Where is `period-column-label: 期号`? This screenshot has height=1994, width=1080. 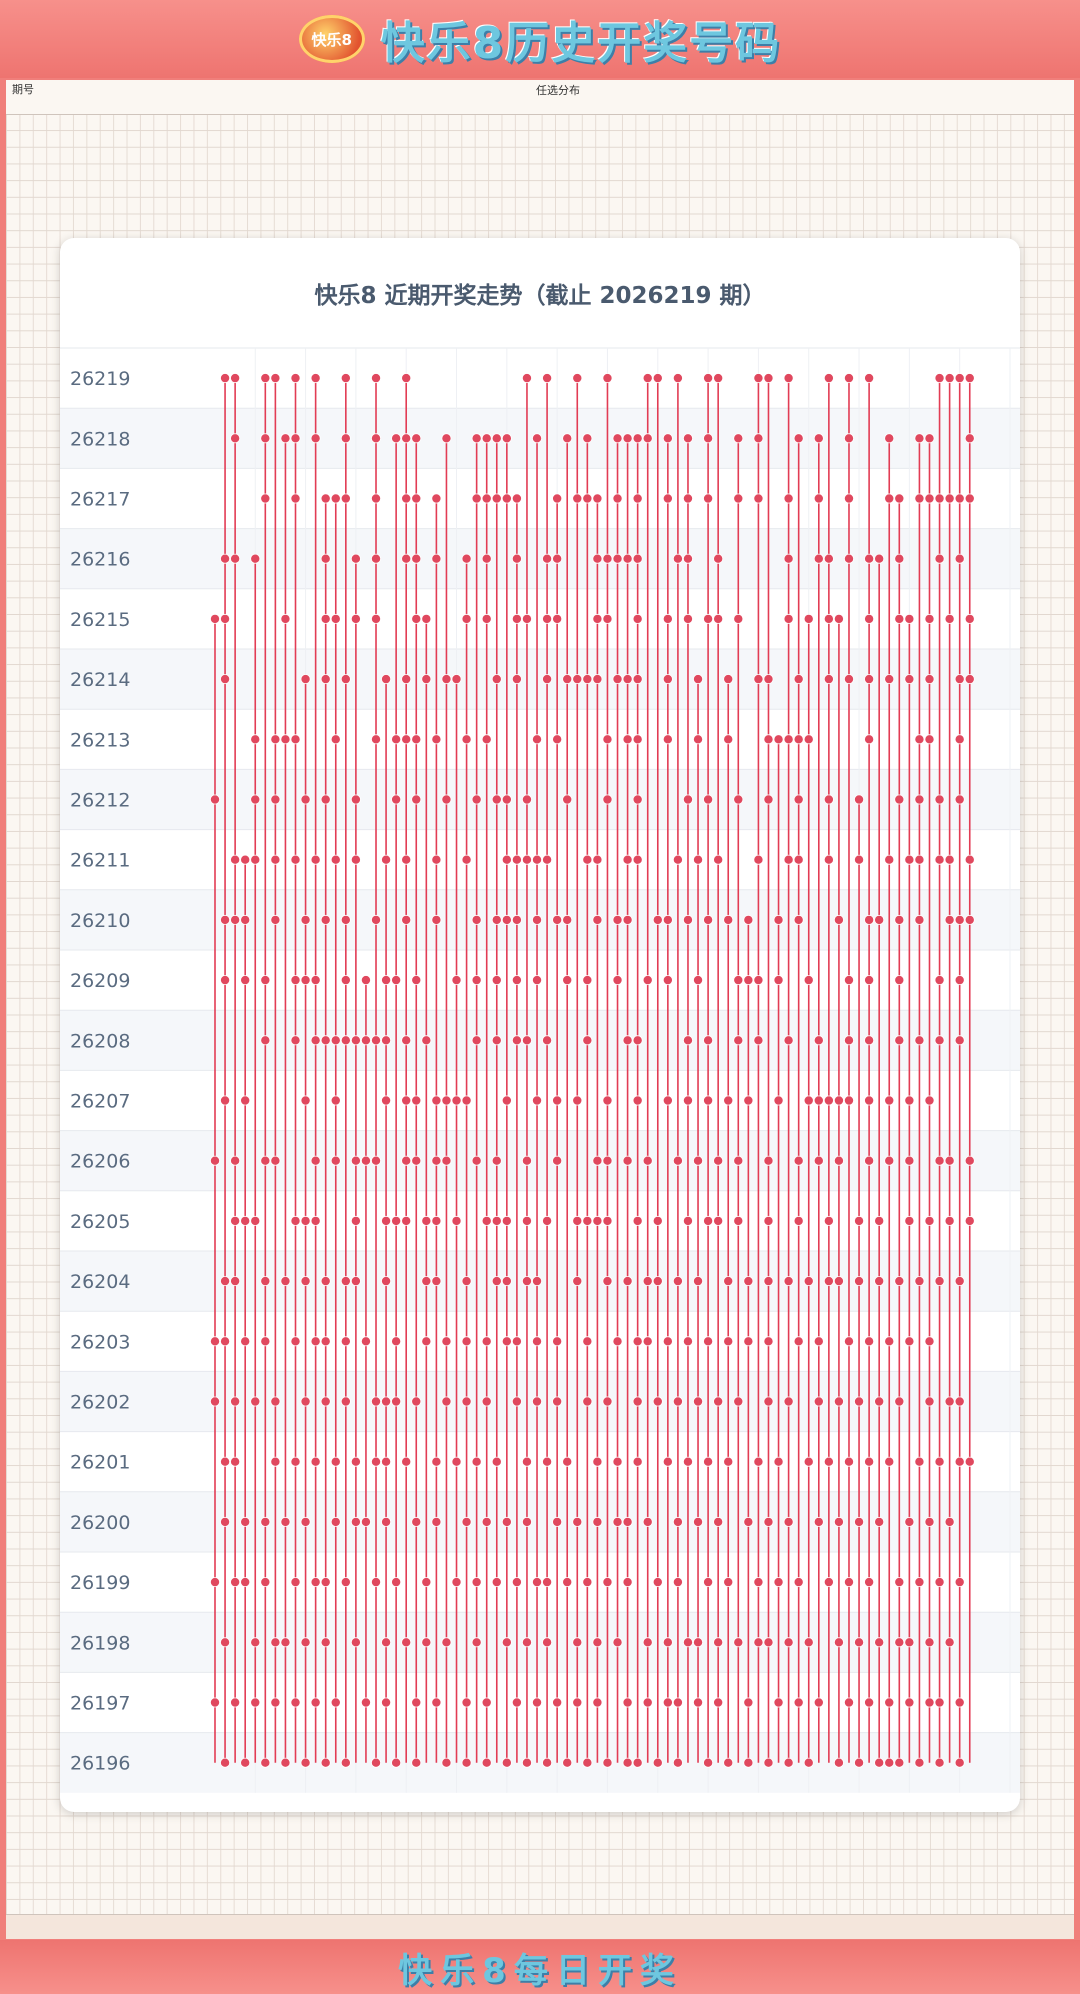
period-column-label: 期号 is located at coordinates (23, 89).